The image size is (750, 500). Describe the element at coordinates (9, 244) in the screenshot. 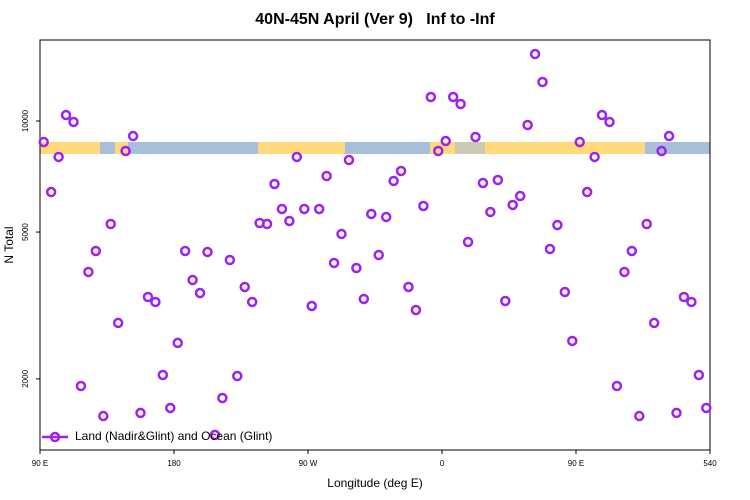

I see `y-axis-label: N Total` at that location.